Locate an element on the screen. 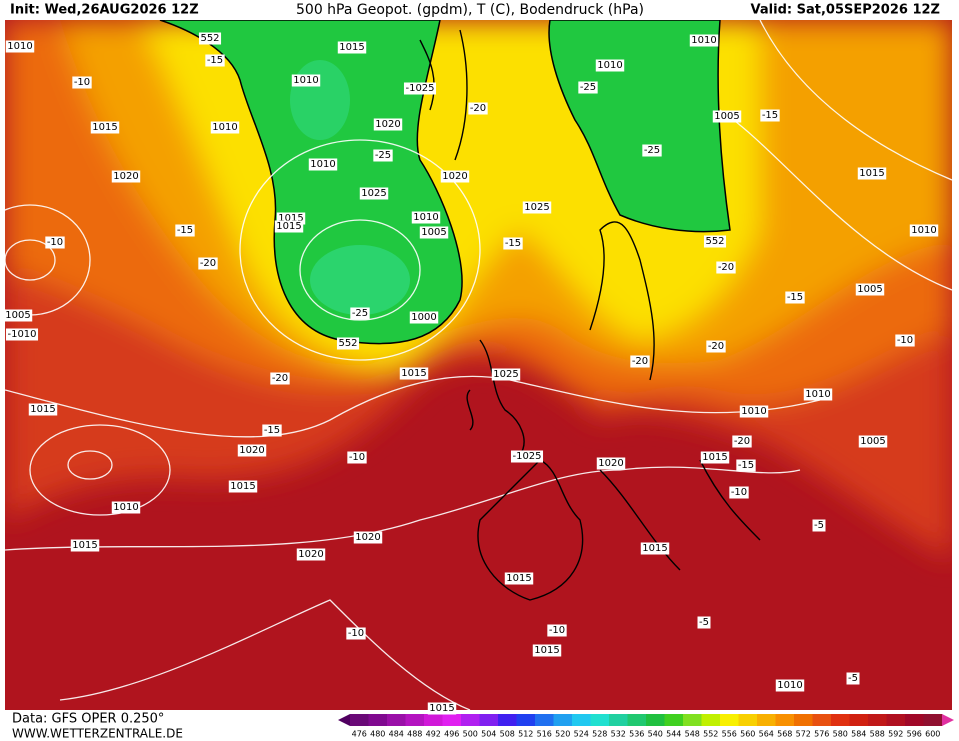 Image resolution: width=959 pixels, height=741 pixels. contour-label: 1025 is located at coordinates (505, 374).